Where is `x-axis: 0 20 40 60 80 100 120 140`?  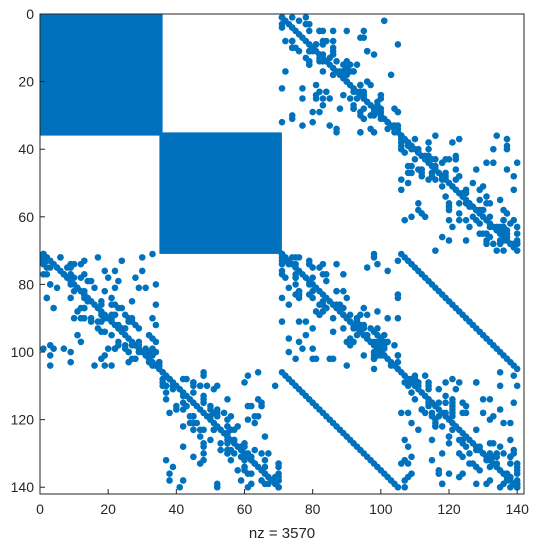
x-axis: 0 20 40 60 80 100 120 140 is located at coordinates (282, 503).